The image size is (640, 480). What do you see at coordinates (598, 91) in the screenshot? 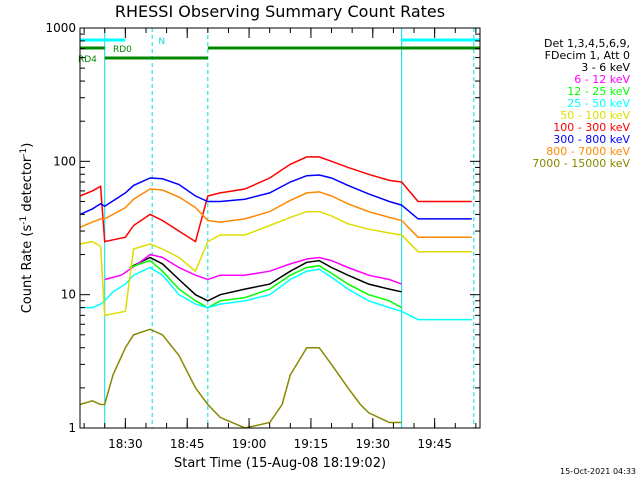
I see `legend-entry-3: 12 - 25 keV` at bounding box center [598, 91].